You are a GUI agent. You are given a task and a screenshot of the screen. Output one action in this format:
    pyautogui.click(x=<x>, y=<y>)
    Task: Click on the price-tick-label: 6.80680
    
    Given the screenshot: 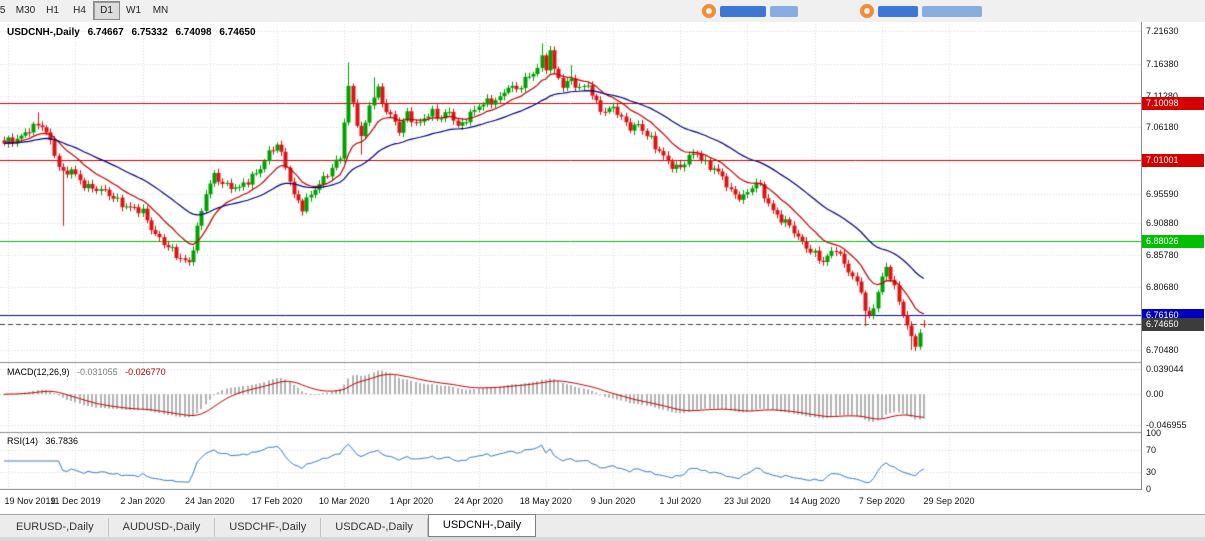 What is the action you would take?
    pyautogui.click(x=1162, y=286)
    